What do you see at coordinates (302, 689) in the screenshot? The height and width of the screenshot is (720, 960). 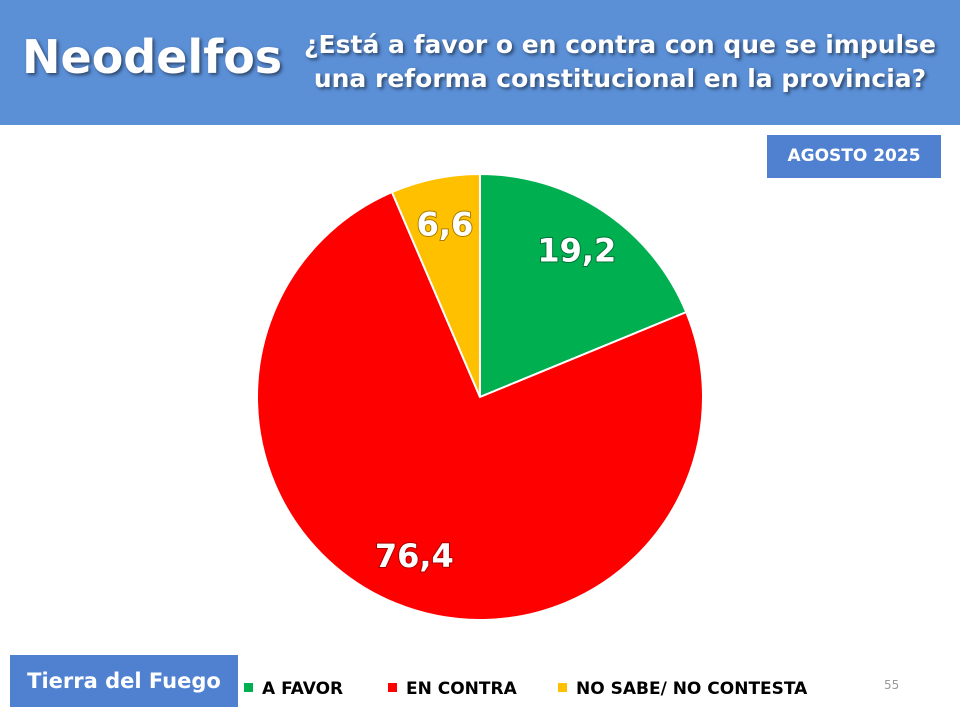 I see `legend-label: A FAVOR` at bounding box center [302, 689].